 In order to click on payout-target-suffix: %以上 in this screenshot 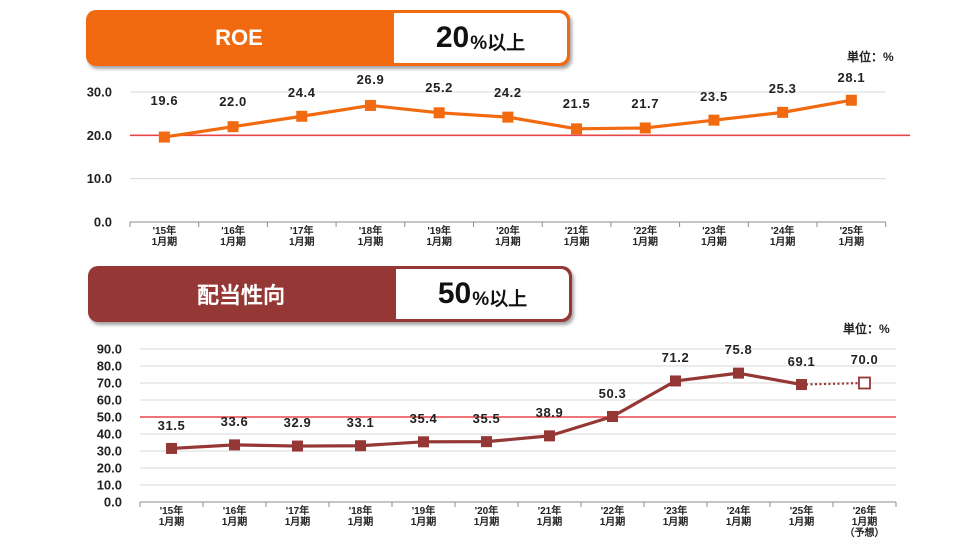, I will do `click(500, 299)`.